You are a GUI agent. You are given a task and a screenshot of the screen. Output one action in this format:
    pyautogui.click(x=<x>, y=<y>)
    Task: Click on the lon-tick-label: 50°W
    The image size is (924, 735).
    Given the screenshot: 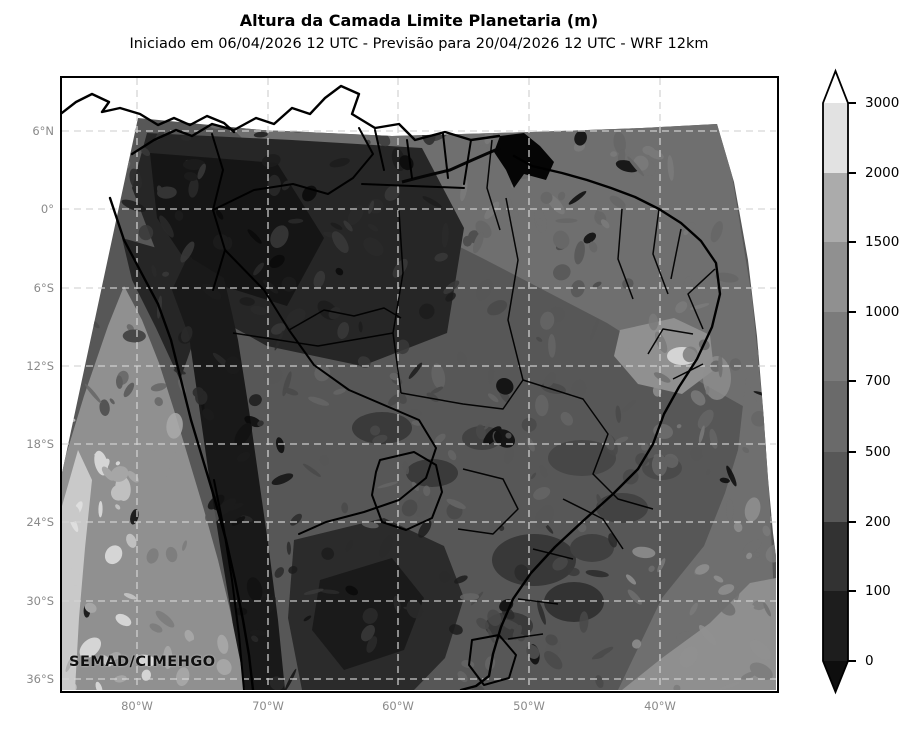 What is the action you would take?
    pyautogui.click(x=529, y=706)
    